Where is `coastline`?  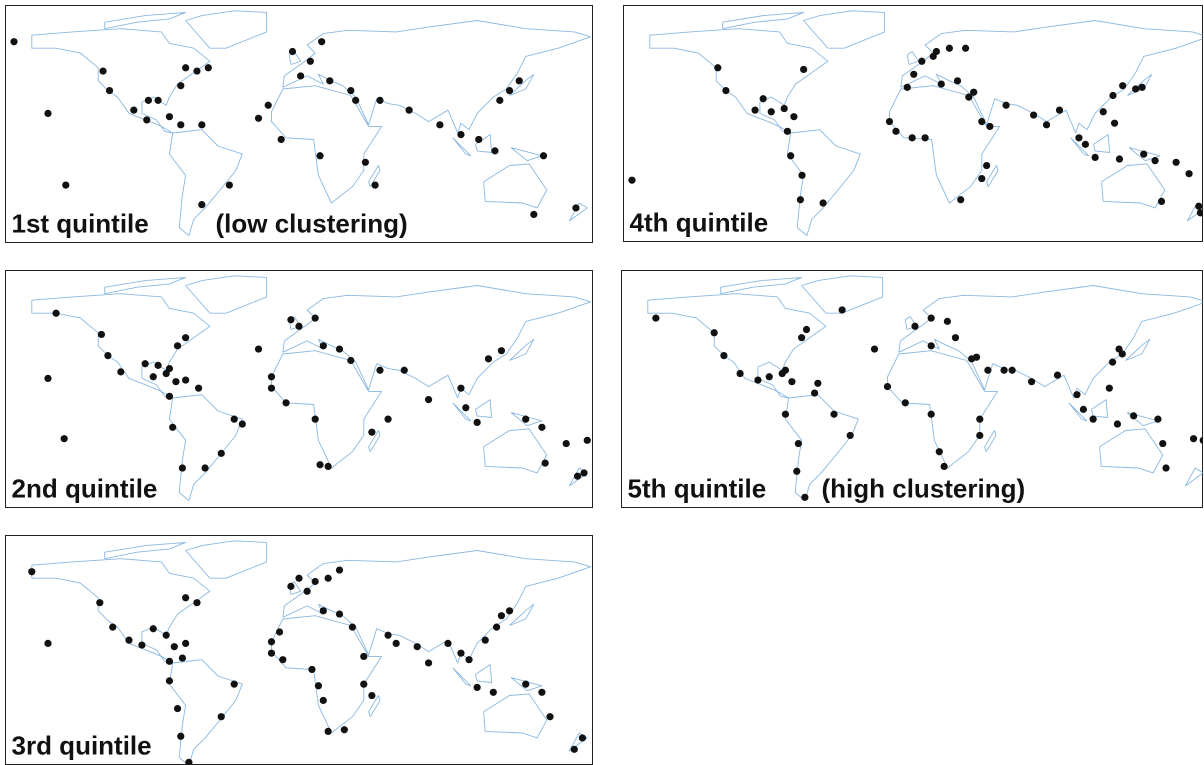 coastline is located at coordinates (311, 652).